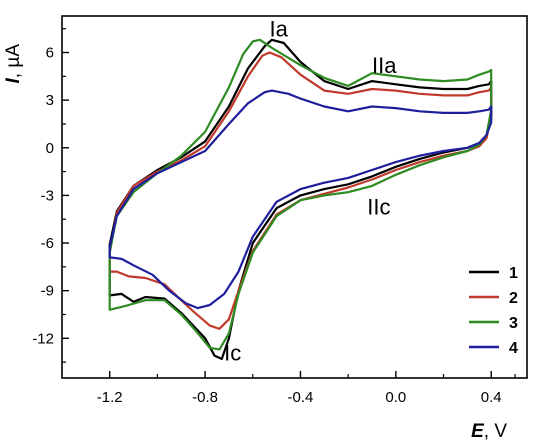 This screenshot has width=550, height=448. What do you see at coordinates (13, 64) in the screenshot?
I see `y-axis-title: I, µA` at bounding box center [13, 64].